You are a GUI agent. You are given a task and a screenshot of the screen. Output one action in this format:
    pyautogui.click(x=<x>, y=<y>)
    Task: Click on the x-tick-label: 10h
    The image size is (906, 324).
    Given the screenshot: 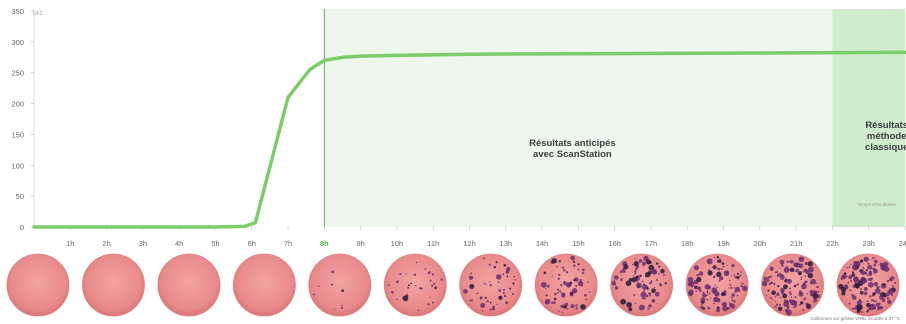 What is the action you would take?
    pyautogui.click(x=397, y=243)
    